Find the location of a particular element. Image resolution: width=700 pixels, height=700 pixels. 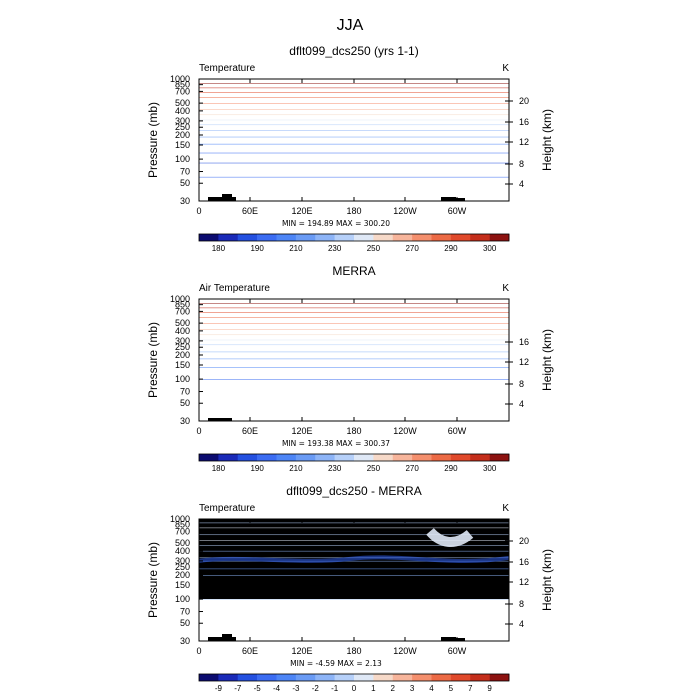

colorbar-label: 300 is located at coordinates (490, 248).